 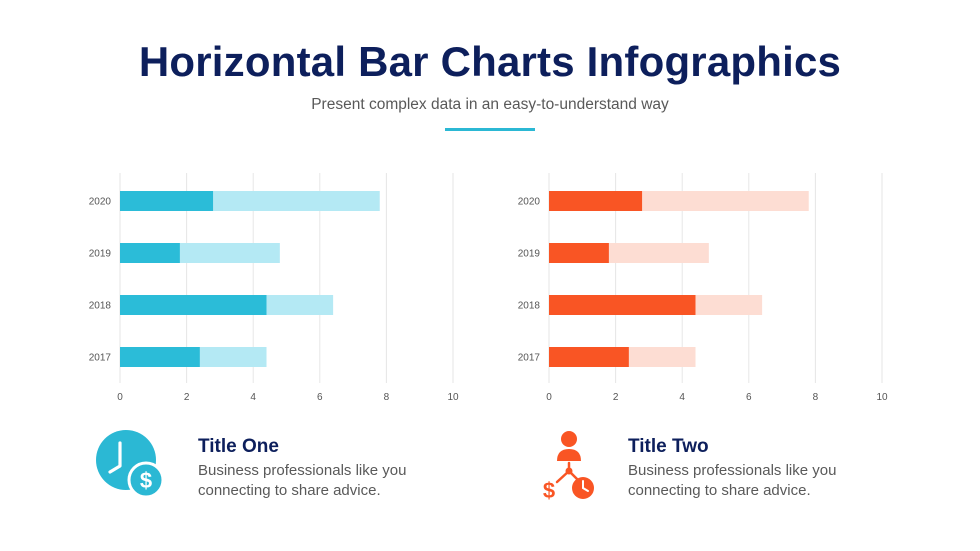 I want to click on chart-1-x-tick-label: 2, so click(x=187, y=397).